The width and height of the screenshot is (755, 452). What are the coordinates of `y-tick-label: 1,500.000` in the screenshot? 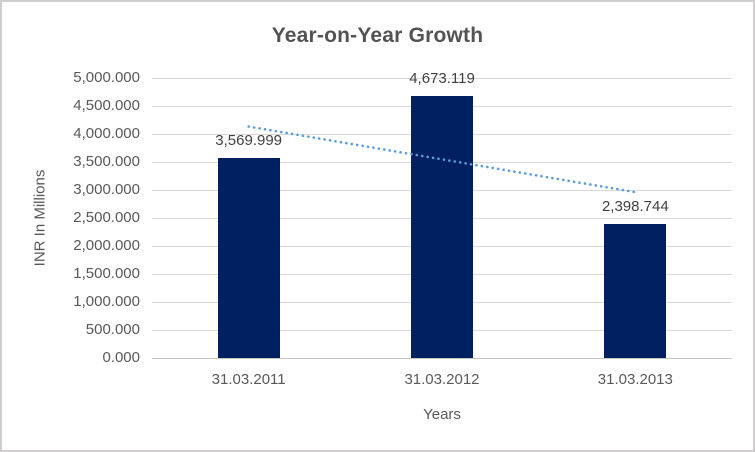 It's located at (106, 273).